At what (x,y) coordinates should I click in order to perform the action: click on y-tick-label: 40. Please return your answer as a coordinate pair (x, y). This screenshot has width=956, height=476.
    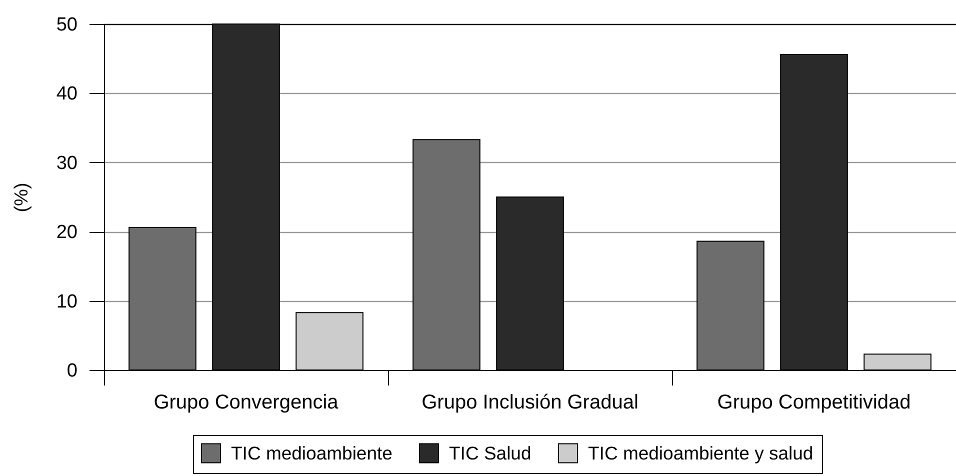
    Looking at the image, I should click on (67, 94).